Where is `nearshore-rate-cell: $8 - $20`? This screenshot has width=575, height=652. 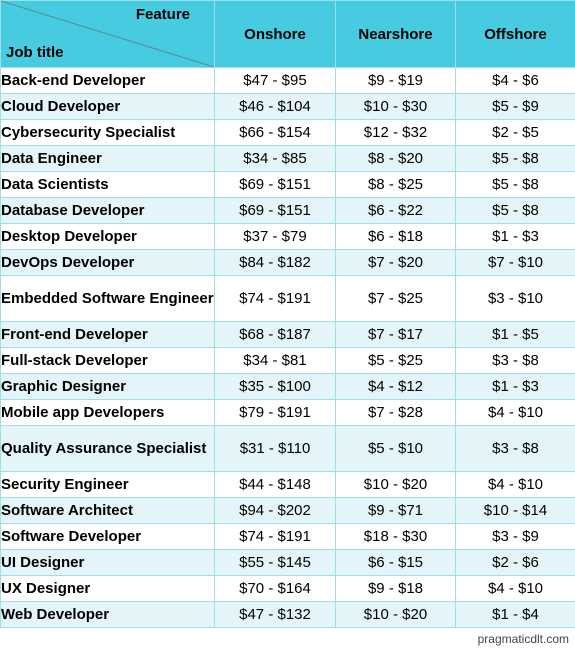
nearshore-rate-cell: $8 - $20 is located at coordinates (395, 158).